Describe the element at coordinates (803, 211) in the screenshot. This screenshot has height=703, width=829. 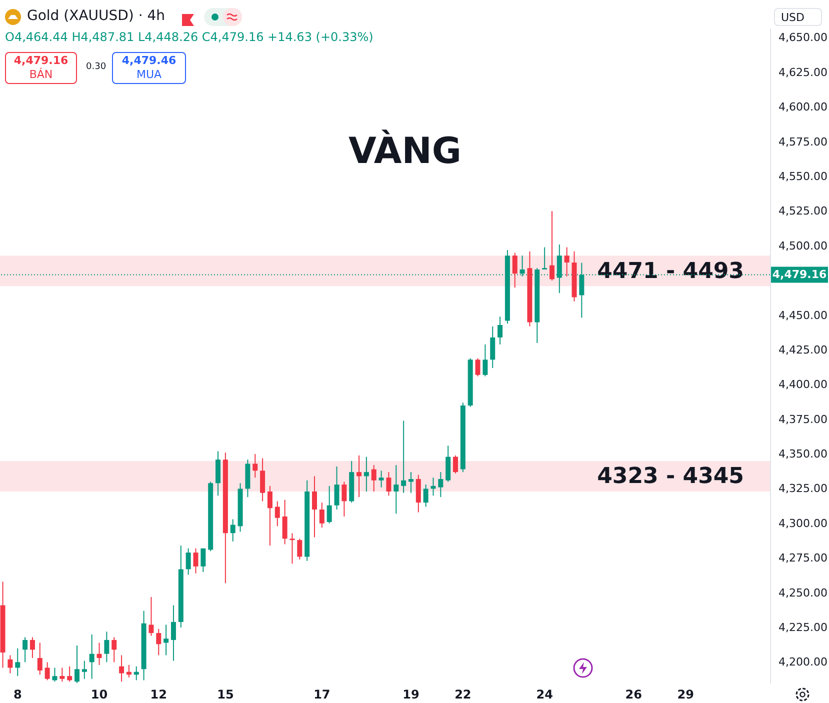
I see `y-tick-label: 4,525.00` at that location.